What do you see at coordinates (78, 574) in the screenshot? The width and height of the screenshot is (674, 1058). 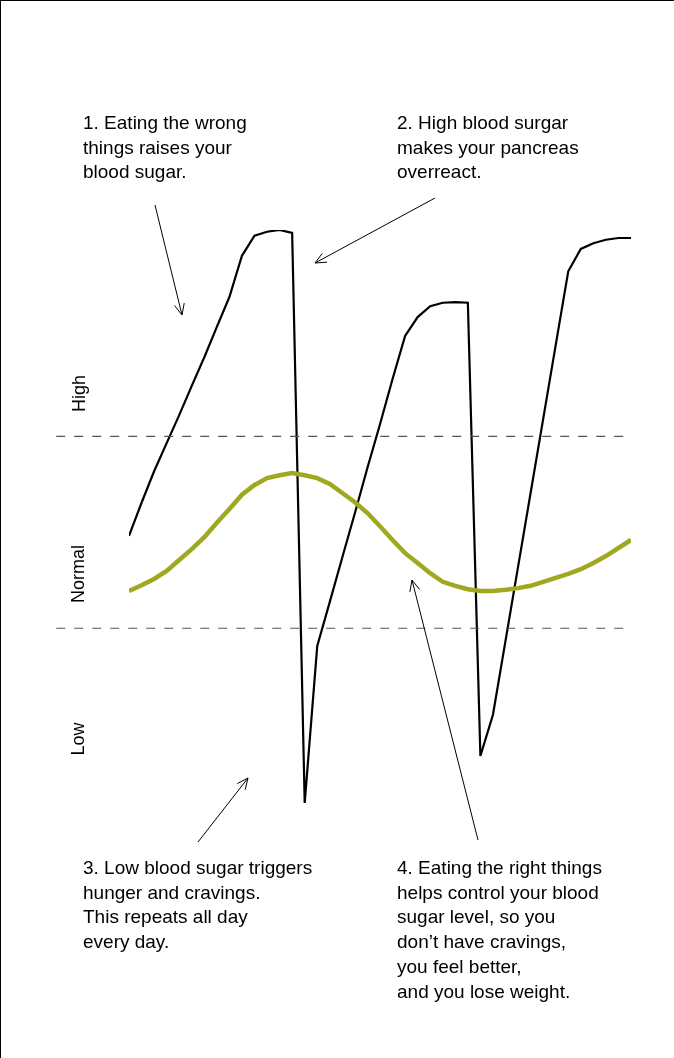 I see `text: Normal` at bounding box center [78, 574].